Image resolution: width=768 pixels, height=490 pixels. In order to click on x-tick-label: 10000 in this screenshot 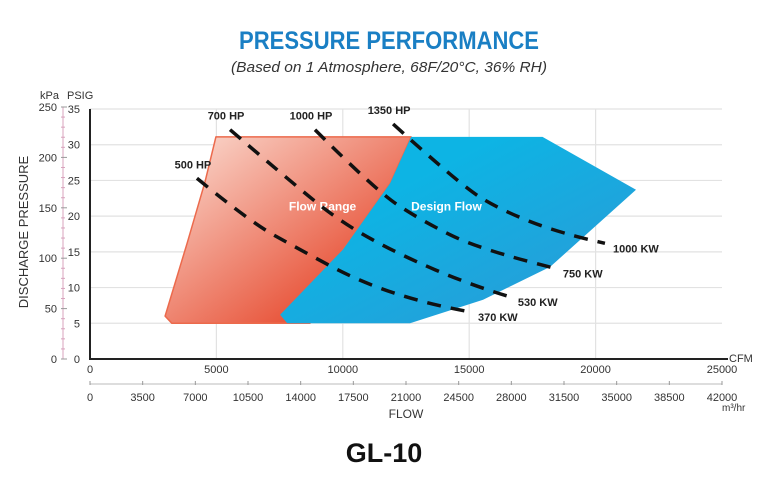, I will do `click(343, 370)`.